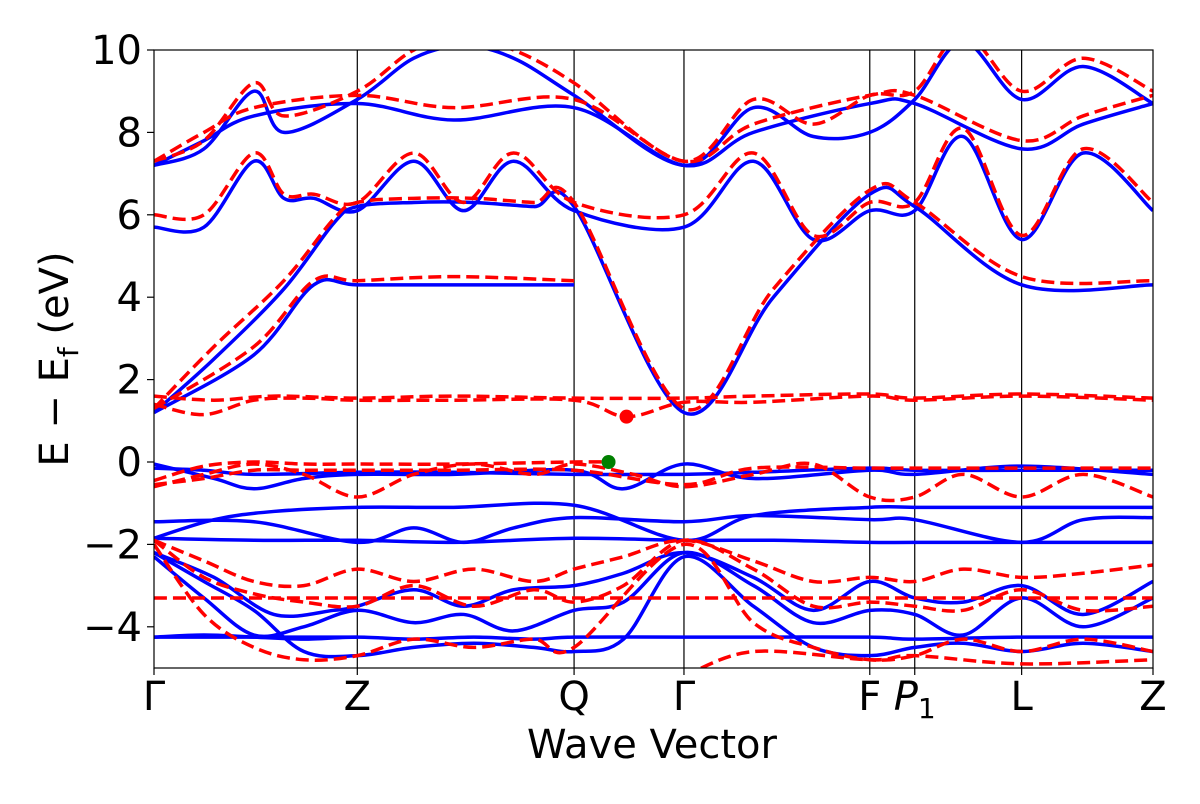  Describe the element at coordinates (626, 416) in the screenshot. I see `conduction-marker` at that location.